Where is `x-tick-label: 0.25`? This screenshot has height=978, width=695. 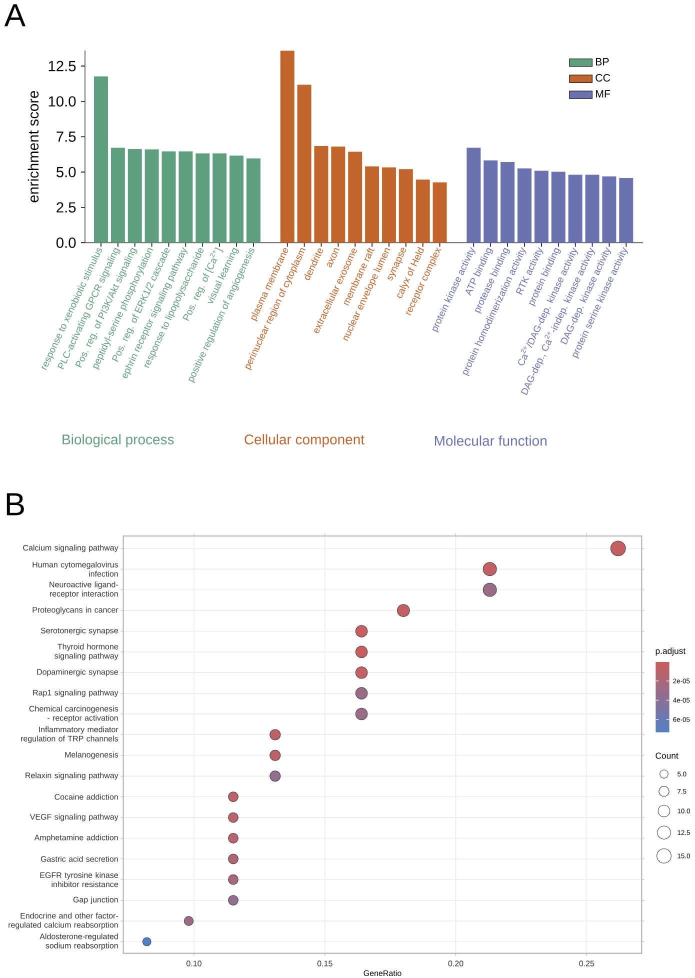 x-tick-label: 0.25 is located at coordinates (586, 963).